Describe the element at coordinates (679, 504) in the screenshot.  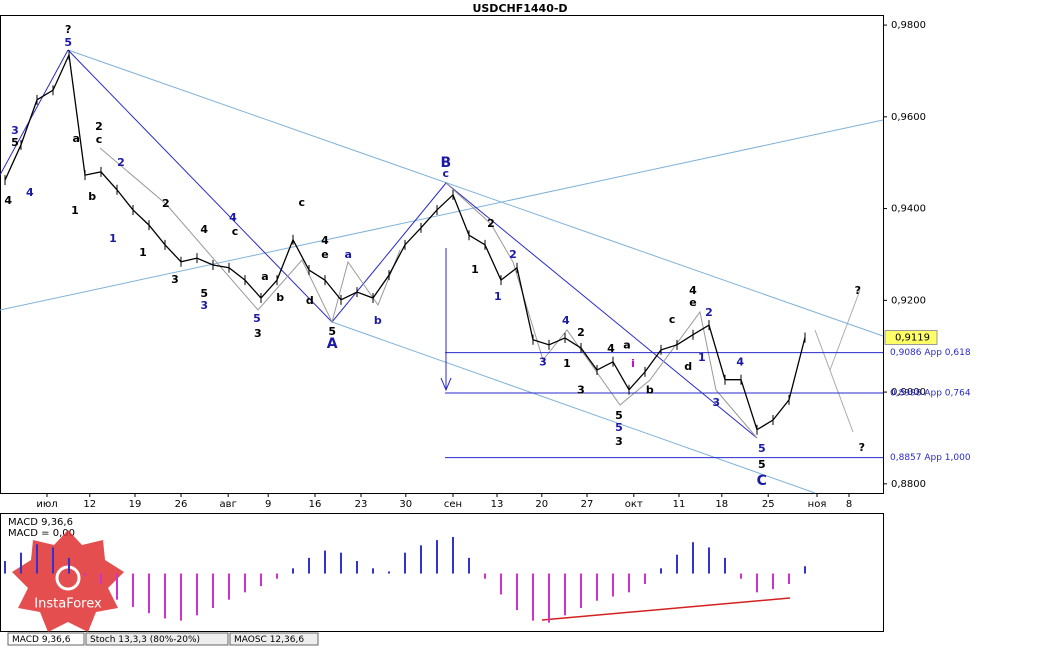
I see `x-tick-label: 11` at that location.